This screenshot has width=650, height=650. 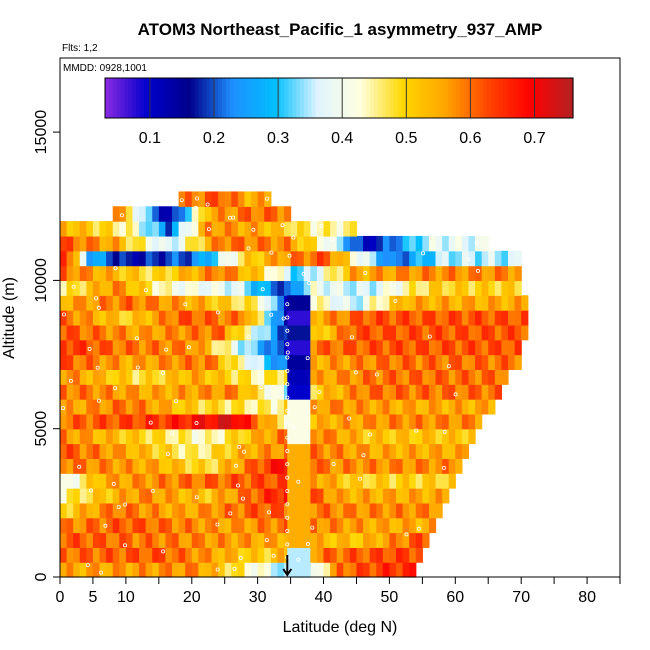 What do you see at coordinates (41, 576) in the screenshot?
I see `y-tick-label: 0` at bounding box center [41, 576].